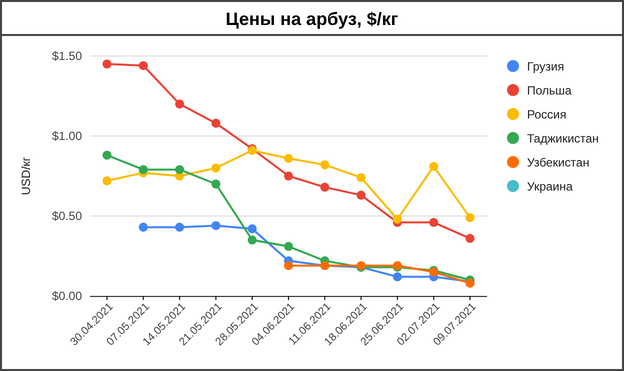  What do you see at coordinates (312, 19) in the screenshot?
I see `chart-title: Цены на арбуз, $/кг` at bounding box center [312, 19].